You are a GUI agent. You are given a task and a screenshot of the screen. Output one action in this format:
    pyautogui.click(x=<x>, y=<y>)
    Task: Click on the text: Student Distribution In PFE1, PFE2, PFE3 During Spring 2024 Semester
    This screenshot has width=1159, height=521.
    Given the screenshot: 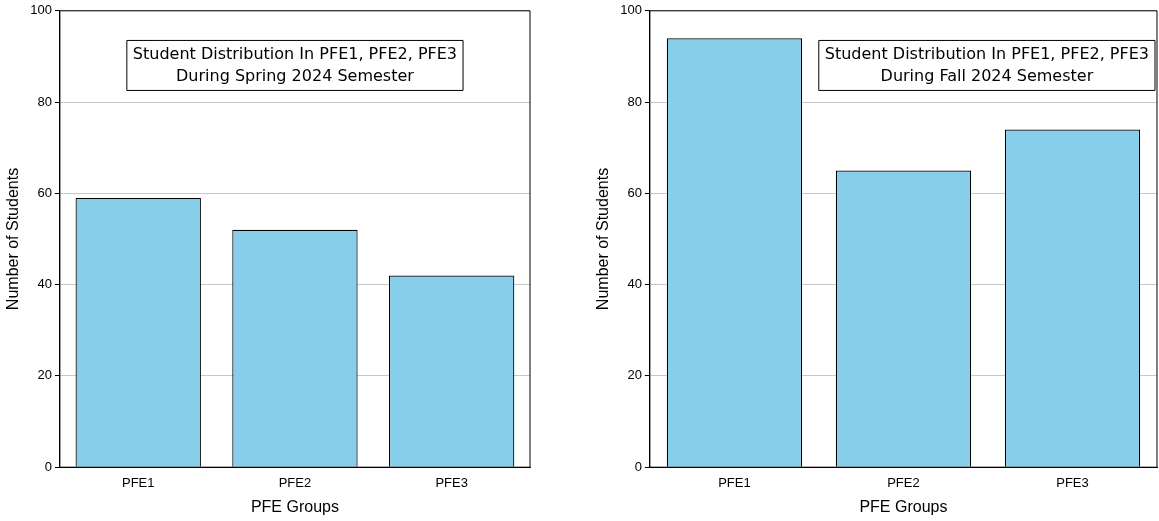 What is the action you would take?
    pyautogui.click(x=295, y=64)
    